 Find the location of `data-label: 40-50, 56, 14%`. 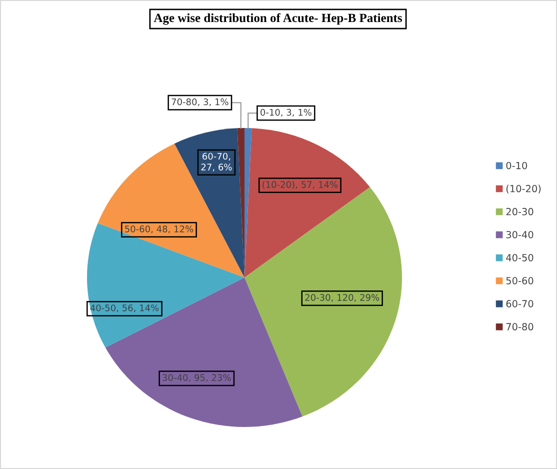

data-label: 40-50, 56, 14% is located at coordinates (124, 308).